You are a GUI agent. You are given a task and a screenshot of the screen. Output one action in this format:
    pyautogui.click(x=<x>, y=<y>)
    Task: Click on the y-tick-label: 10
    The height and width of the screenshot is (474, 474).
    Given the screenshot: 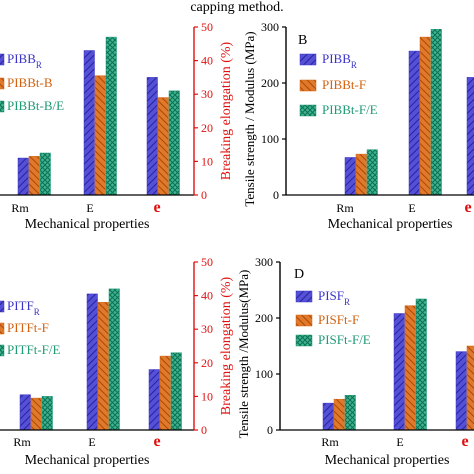 What is the action you would take?
    pyautogui.click(x=207, y=161)
    